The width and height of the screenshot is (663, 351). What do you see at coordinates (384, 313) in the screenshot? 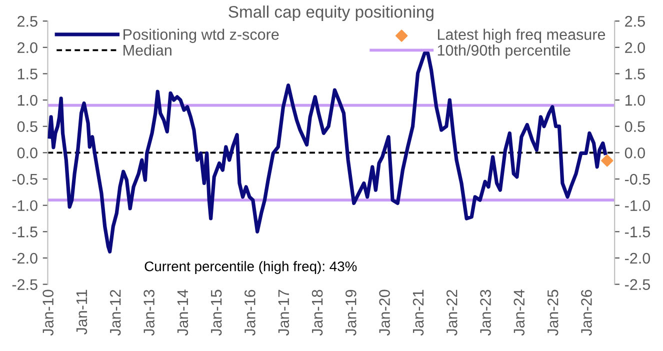
I see `x-tick-label: Jan-20` at bounding box center [384, 313].